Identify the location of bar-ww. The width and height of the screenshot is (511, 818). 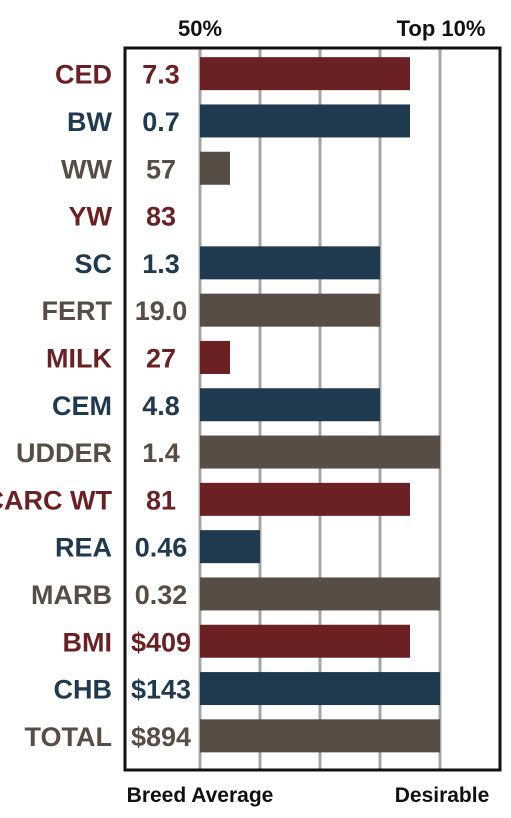
(215, 168).